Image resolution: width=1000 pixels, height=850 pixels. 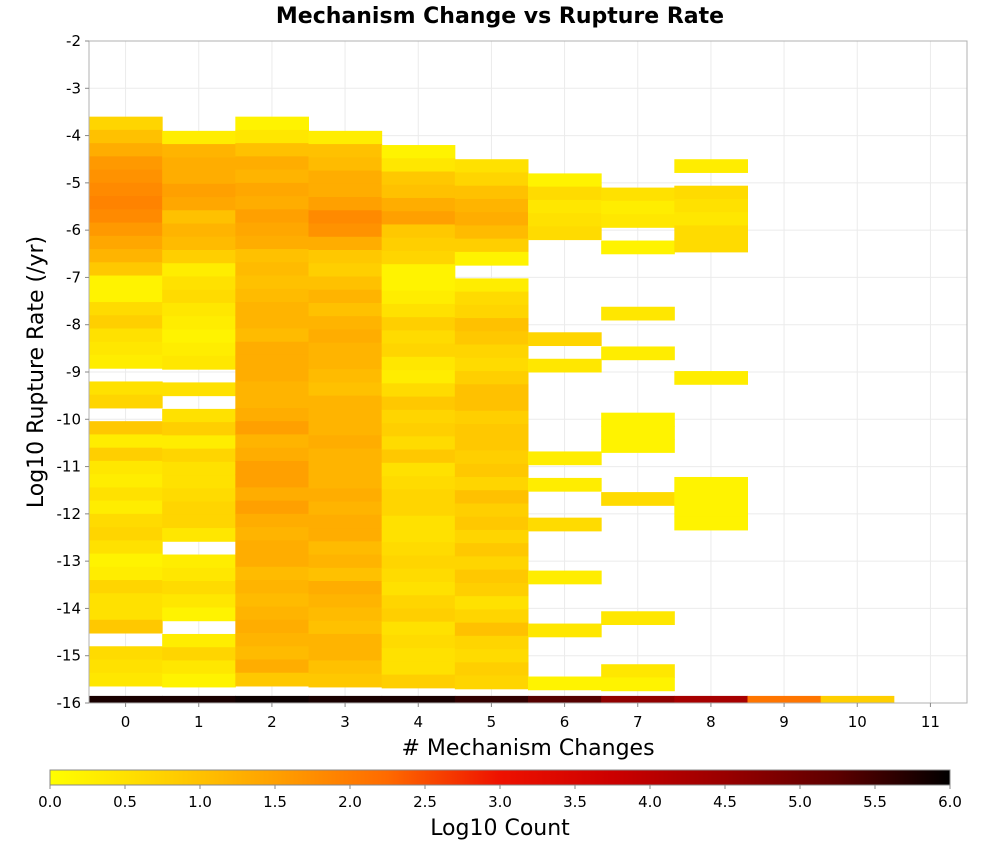 What do you see at coordinates (69, 703) in the screenshot?
I see `y-tick-label: -16` at bounding box center [69, 703].